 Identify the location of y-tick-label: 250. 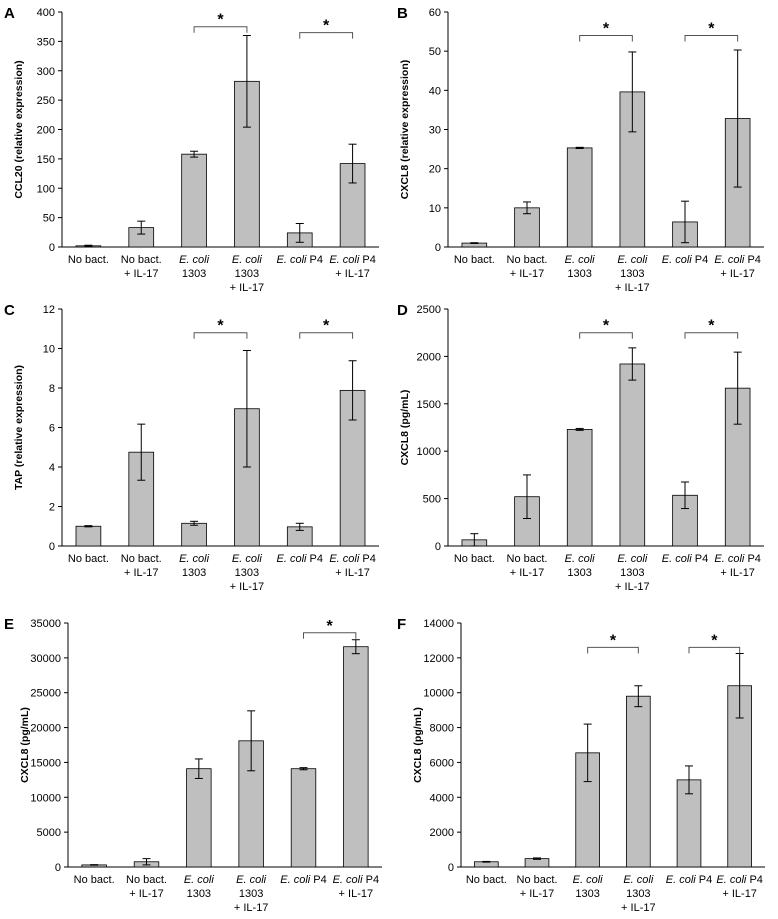
(46, 101).